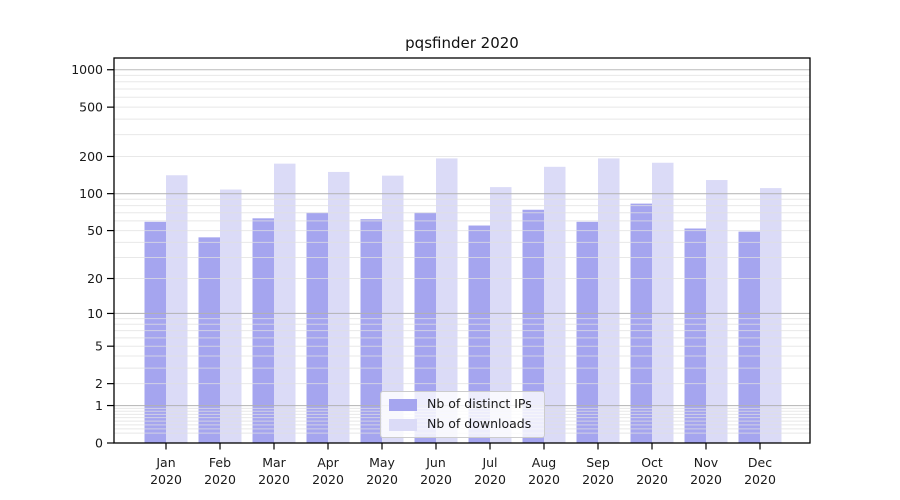 The width and height of the screenshot is (900, 500). What do you see at coordinates (220, 462) in the screenshot?
I see `x-tick-label-month: Feb` at bounding box center [220, 462].